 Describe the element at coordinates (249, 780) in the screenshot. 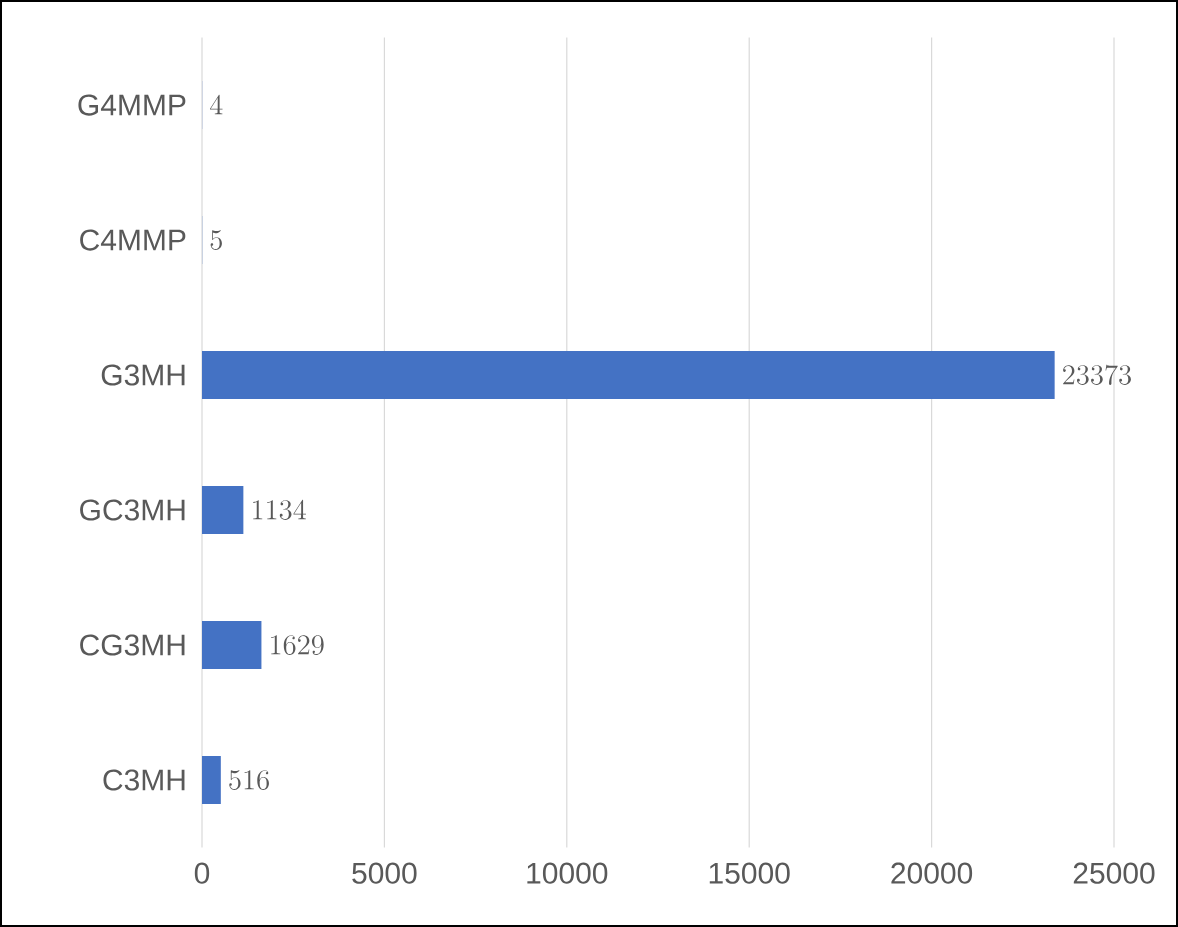

I see `data-label: 516` at that location.